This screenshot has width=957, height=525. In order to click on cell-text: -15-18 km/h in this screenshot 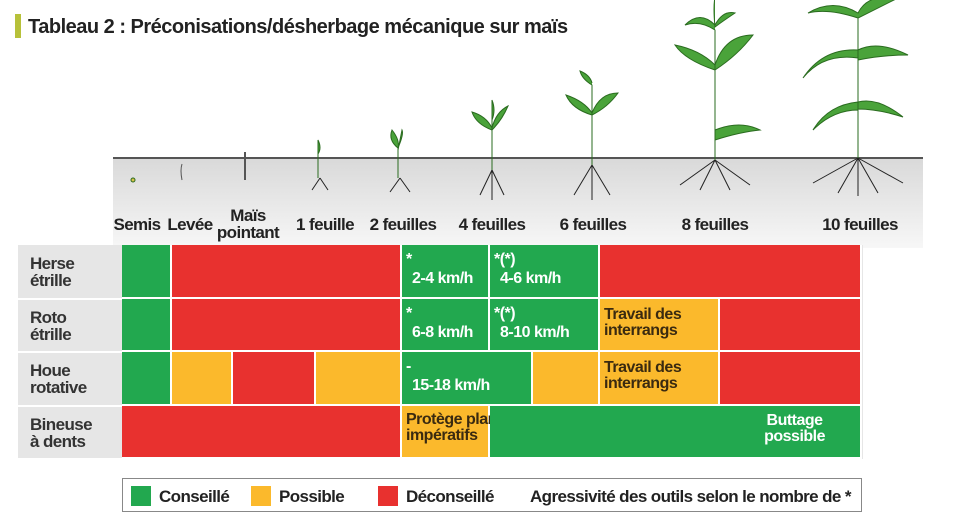, I will do `click(448, 376)`.